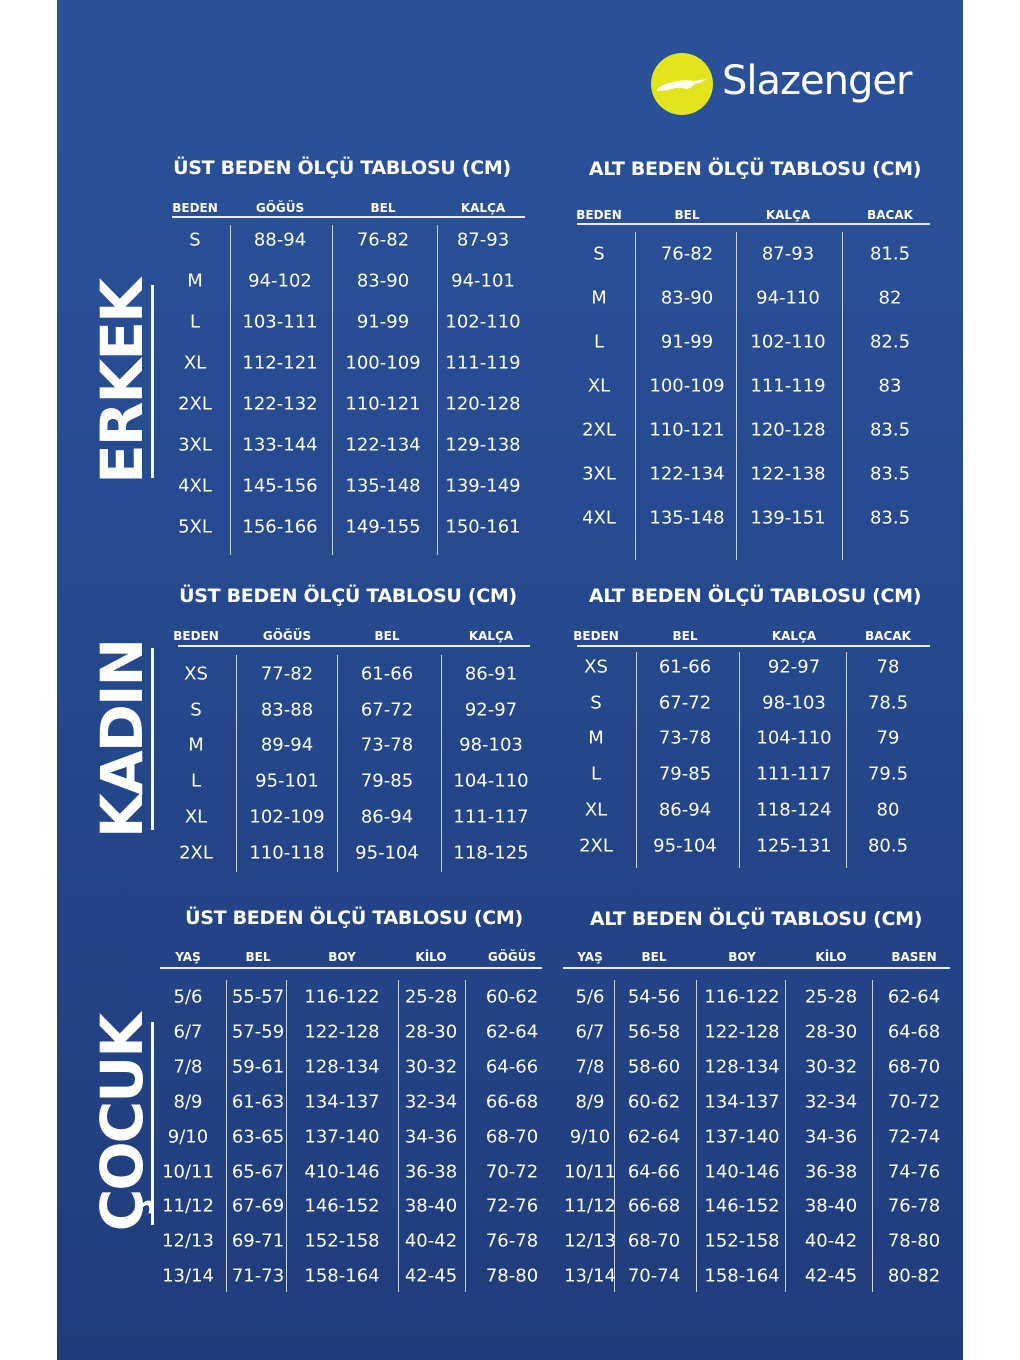 Image resolution: width=1020 pixels, height=1360 pixels. What do you see at coordinates (742, 1102) in the screenshot?
I see `table-cell: 134-137` at bounding box center [742, 1102].